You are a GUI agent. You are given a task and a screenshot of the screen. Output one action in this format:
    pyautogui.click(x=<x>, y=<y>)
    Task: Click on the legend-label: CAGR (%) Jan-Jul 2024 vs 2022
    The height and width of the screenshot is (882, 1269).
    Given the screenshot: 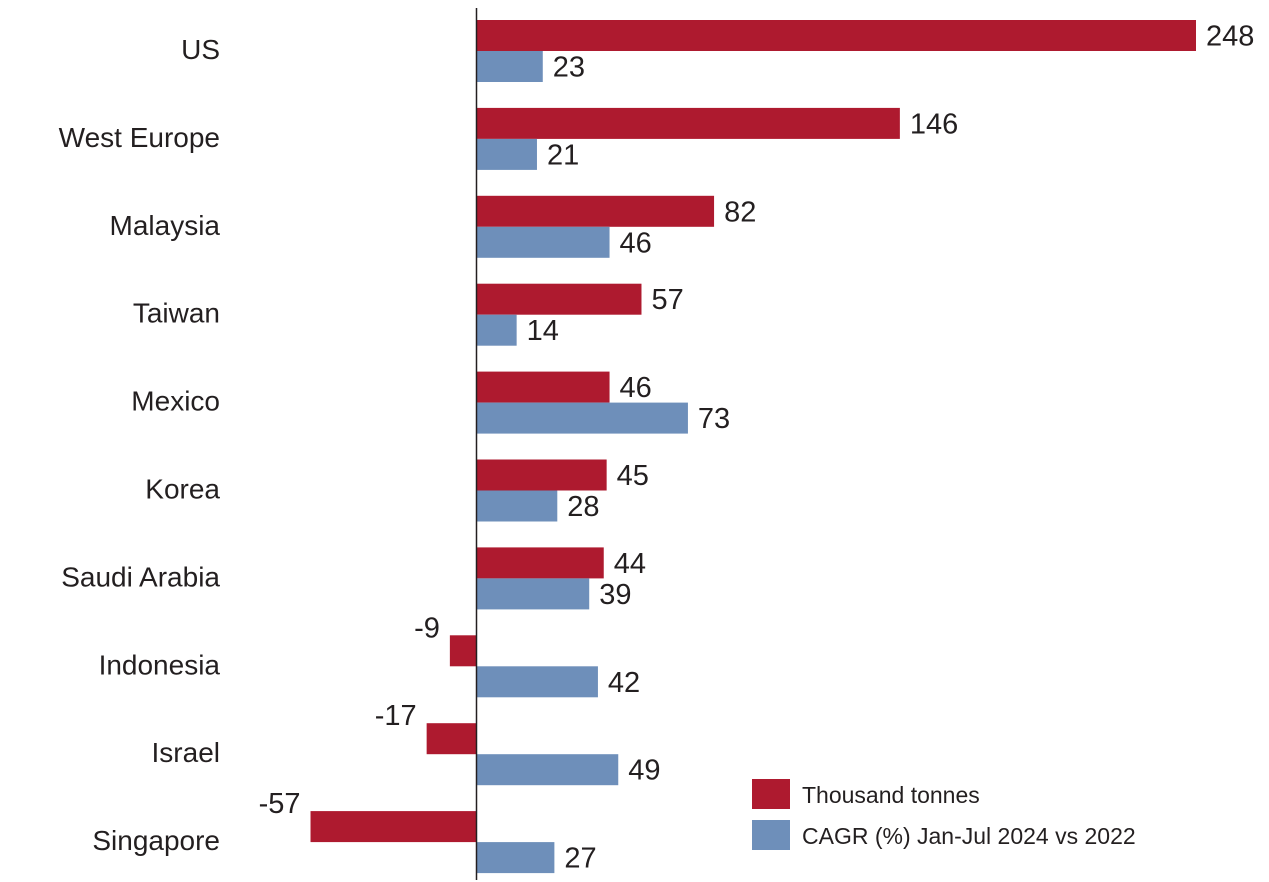 What is the action you would take?
    pyautogui.click(x=969, y=836)
    